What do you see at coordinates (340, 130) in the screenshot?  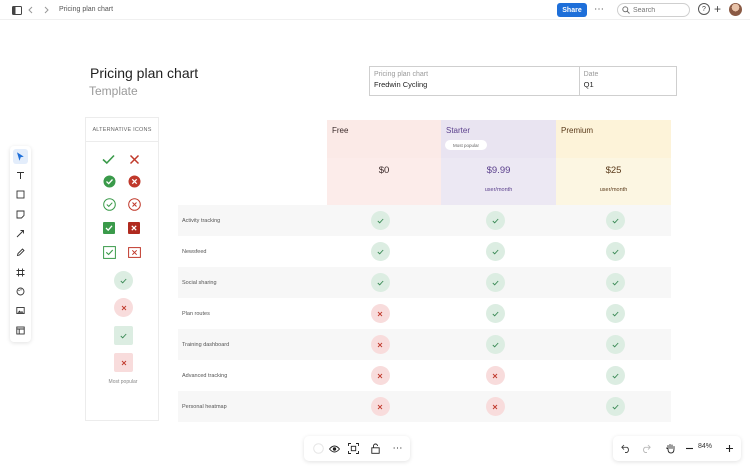 I see `plan-name: Free` at bounding box center [340, 130].